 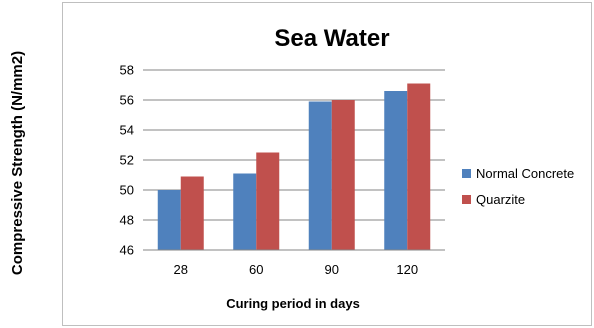 I want to click on x-tick-label: 90, so click(x=332, y=269).